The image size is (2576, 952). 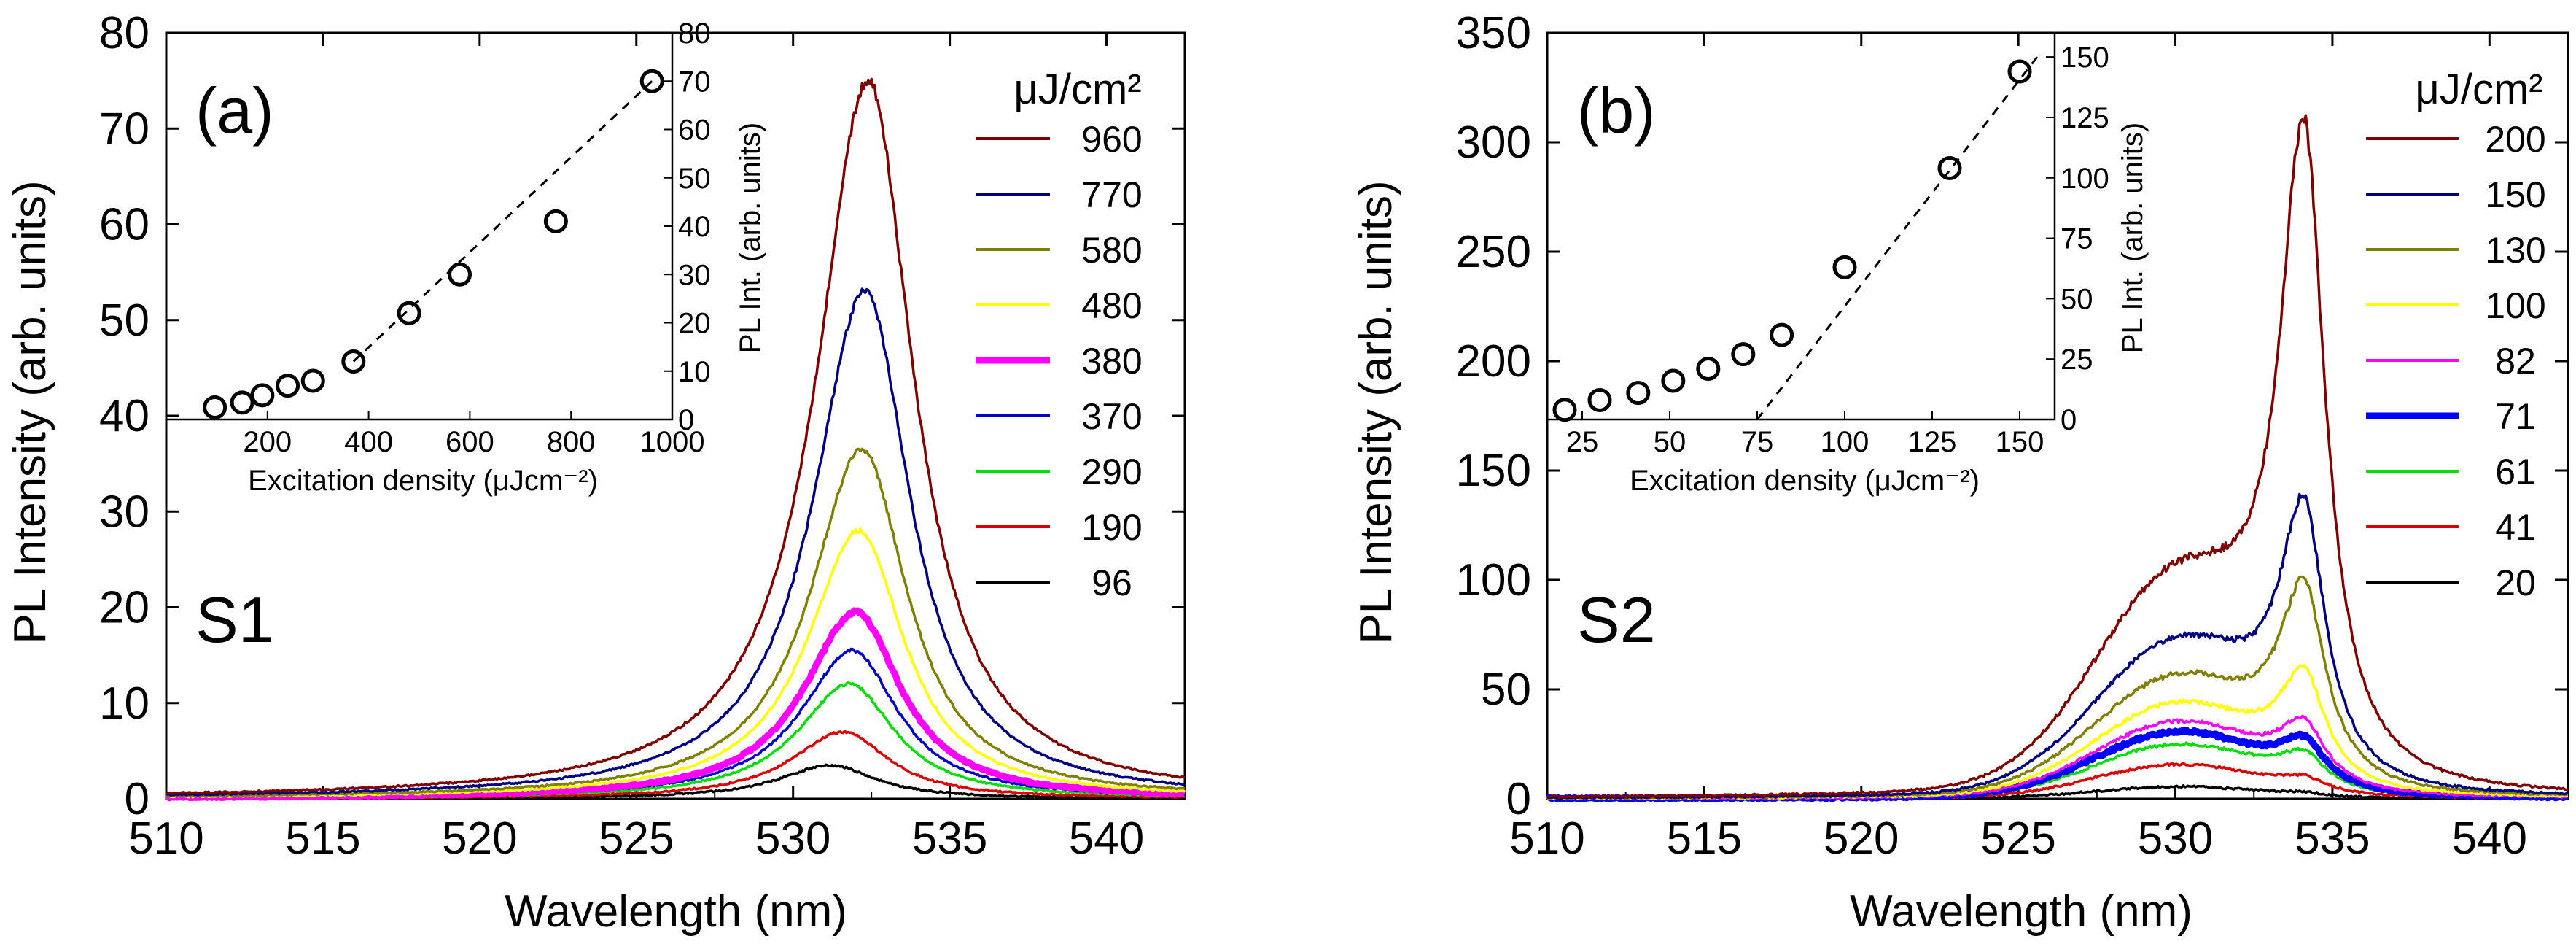 What do you see at coordinates (676, 912) in the screenshot?
I see `x-axis-label-a: Wavelength (nm)` at bounding box center [676, 912].